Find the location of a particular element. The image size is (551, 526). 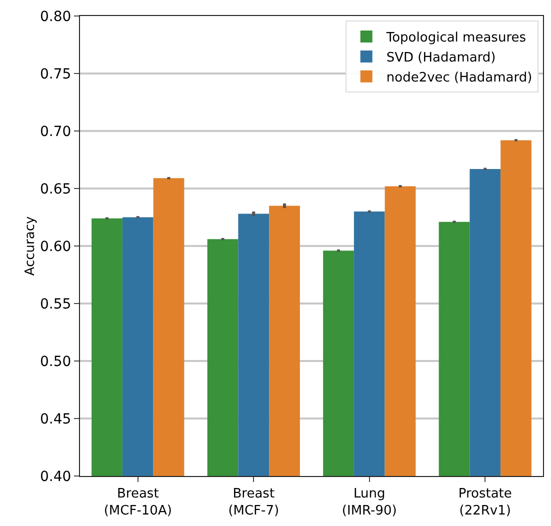

y-tick-label: 0.55 is located at coordinates (56, 304).